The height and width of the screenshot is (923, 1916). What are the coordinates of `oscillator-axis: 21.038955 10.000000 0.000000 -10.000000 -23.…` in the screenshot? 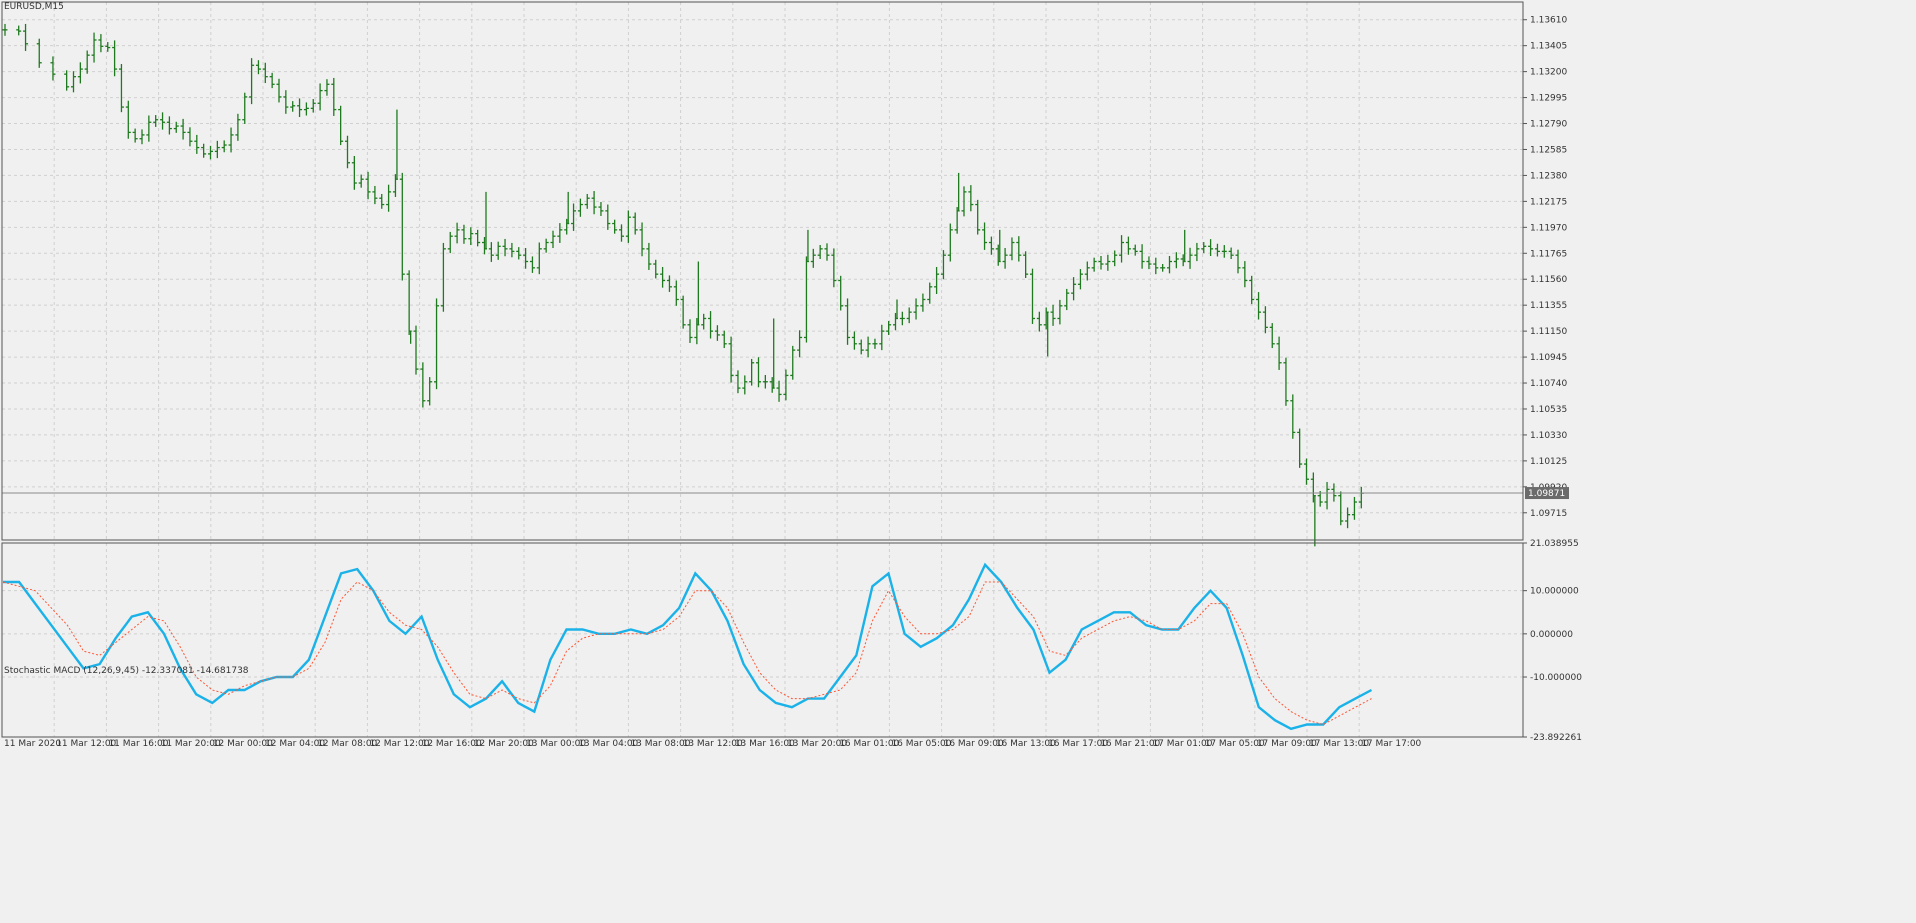 It's located at (1552, 641).